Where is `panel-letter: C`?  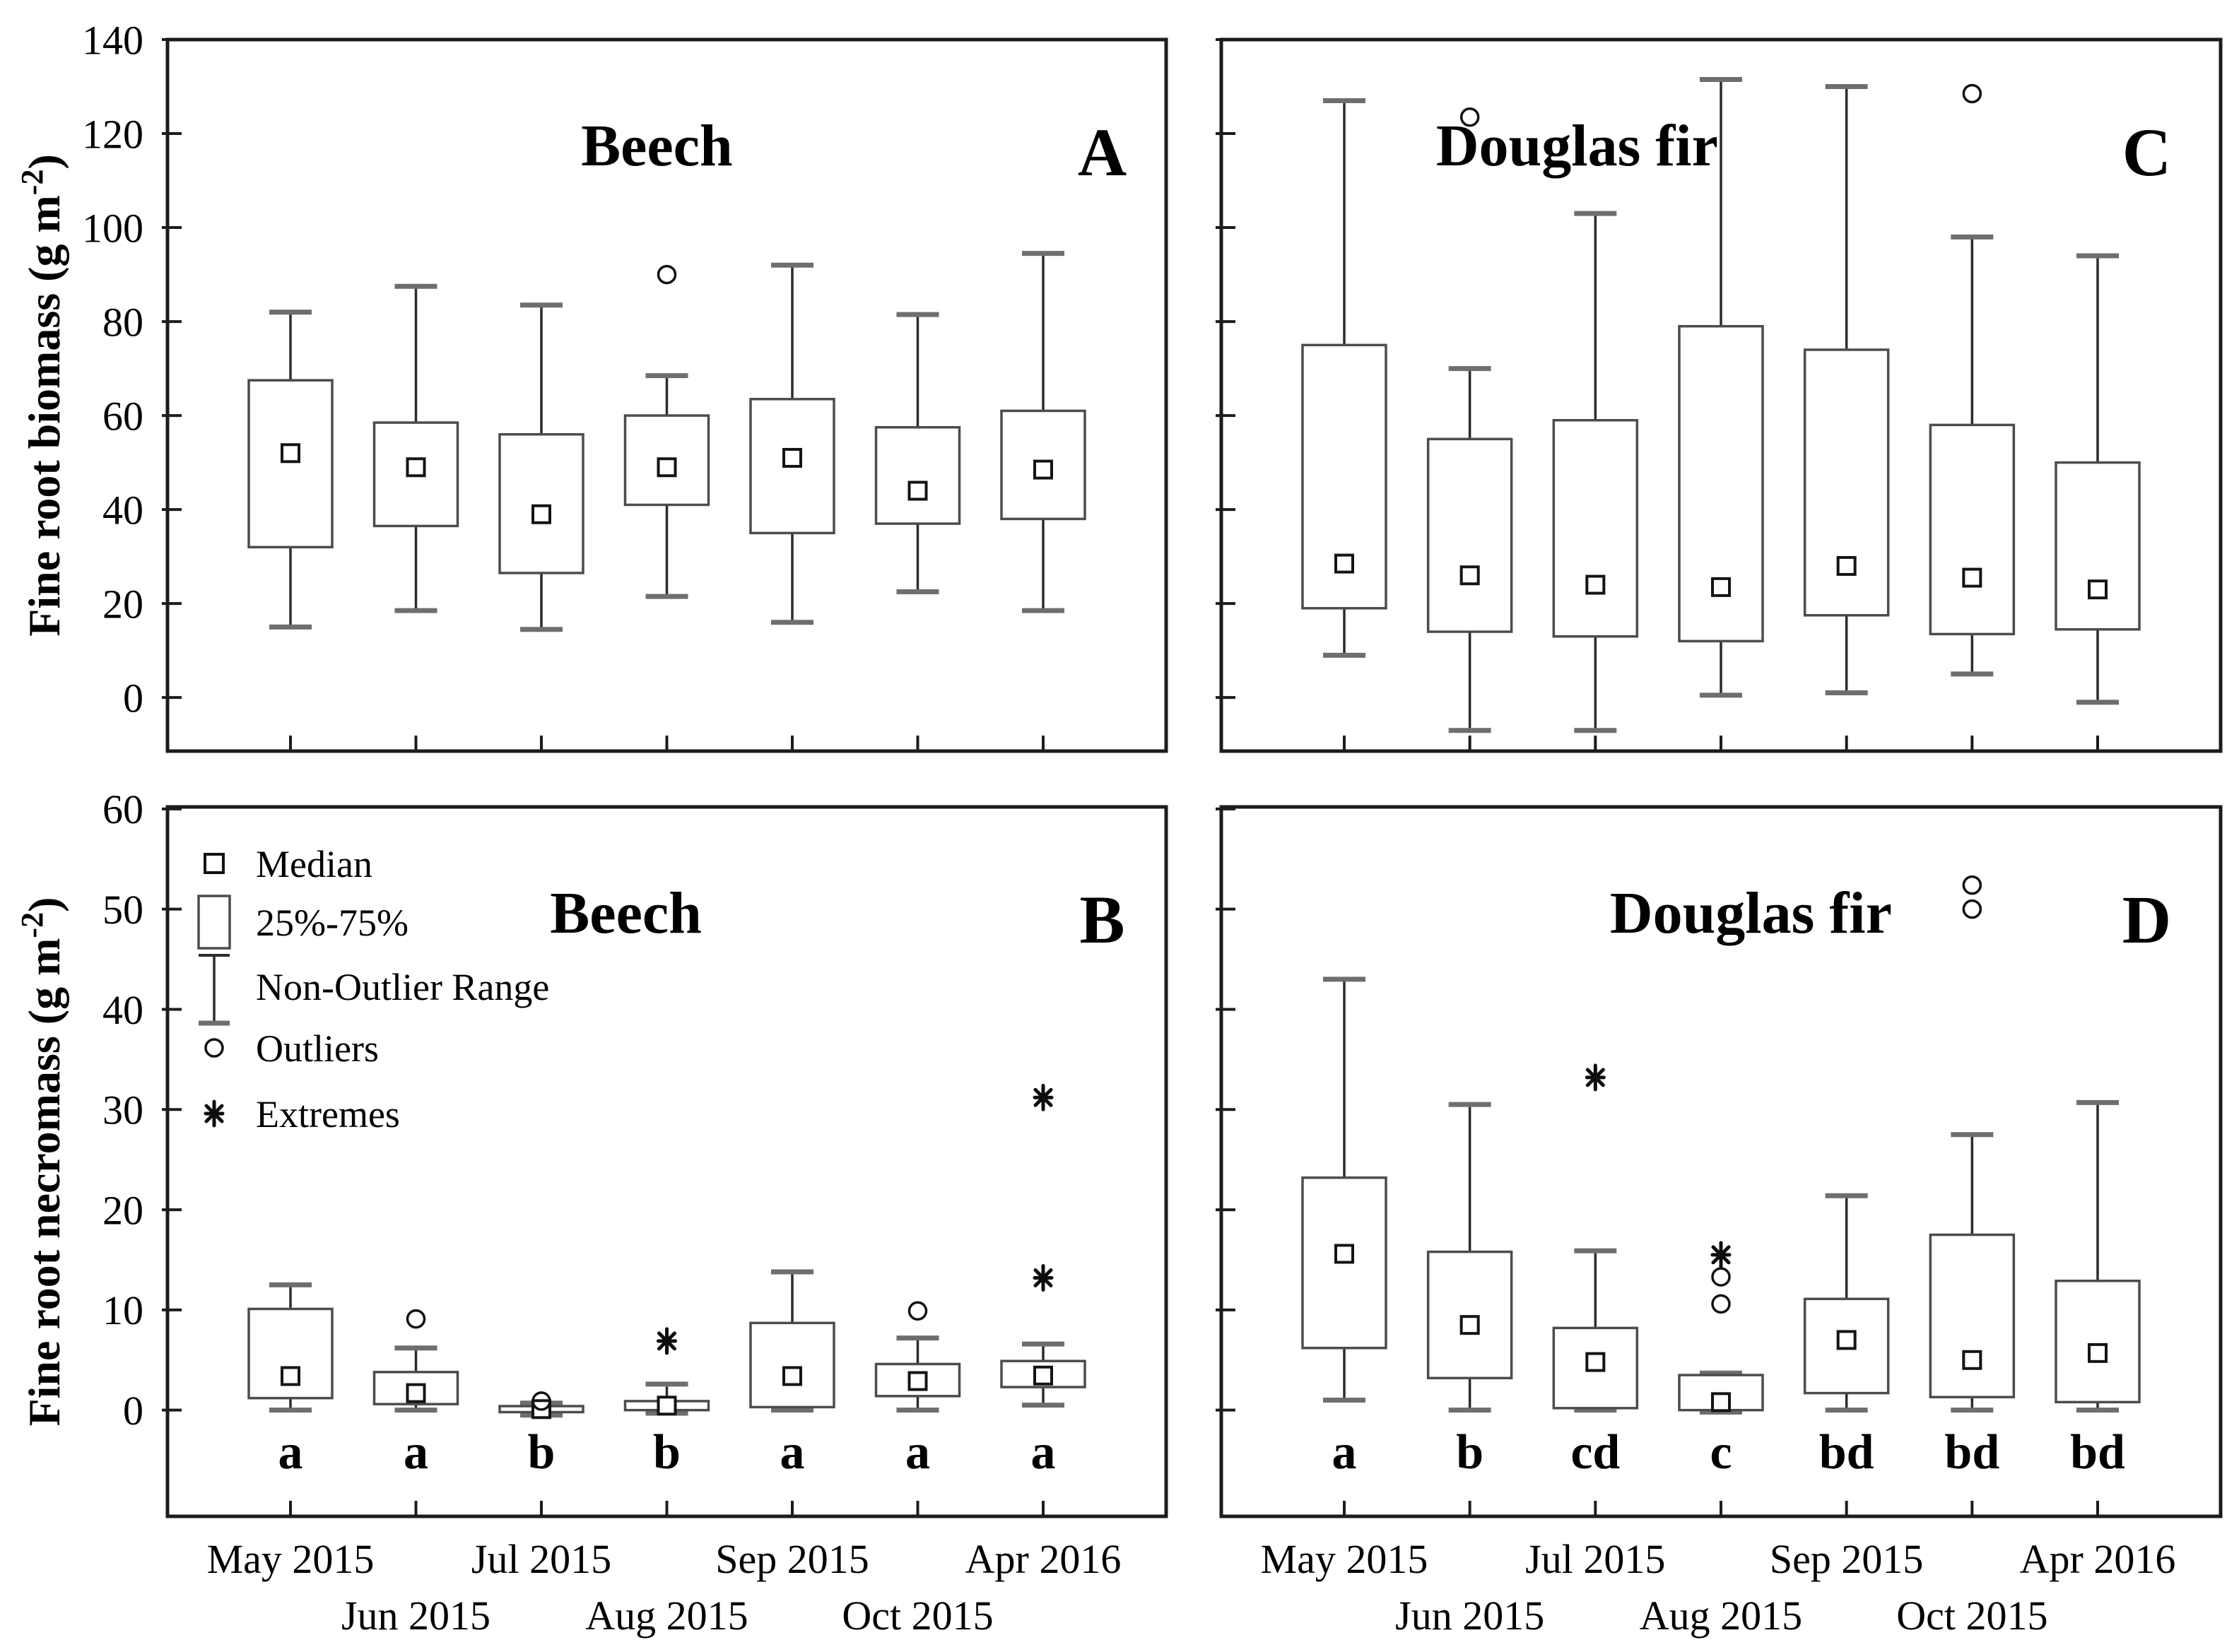
panel-letter: C is located at coordinates (2146, 152).